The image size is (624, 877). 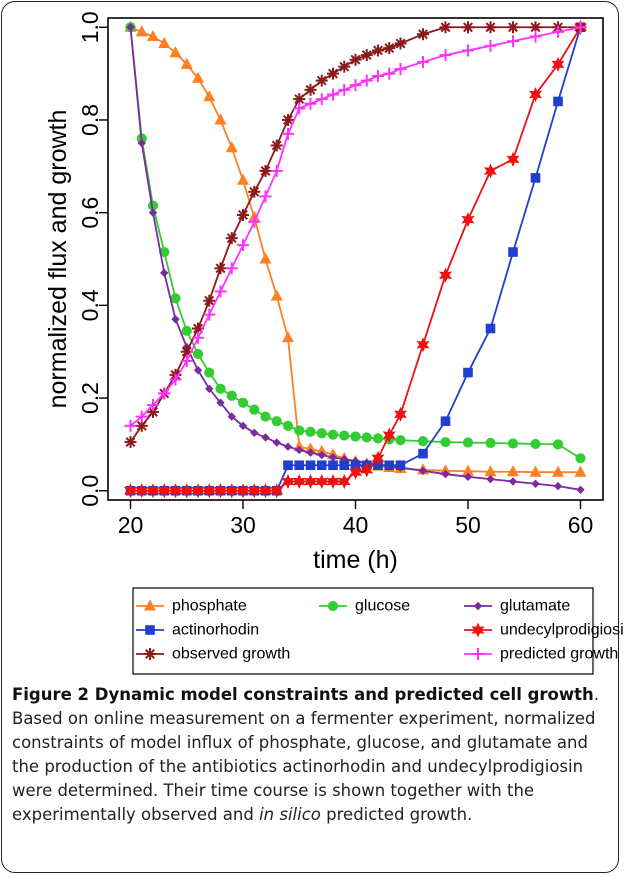 What do you see at coordinates (355, 560) in the screenshot?
I see `x-axis-label: time (h)` at bounding box center [355, 560].